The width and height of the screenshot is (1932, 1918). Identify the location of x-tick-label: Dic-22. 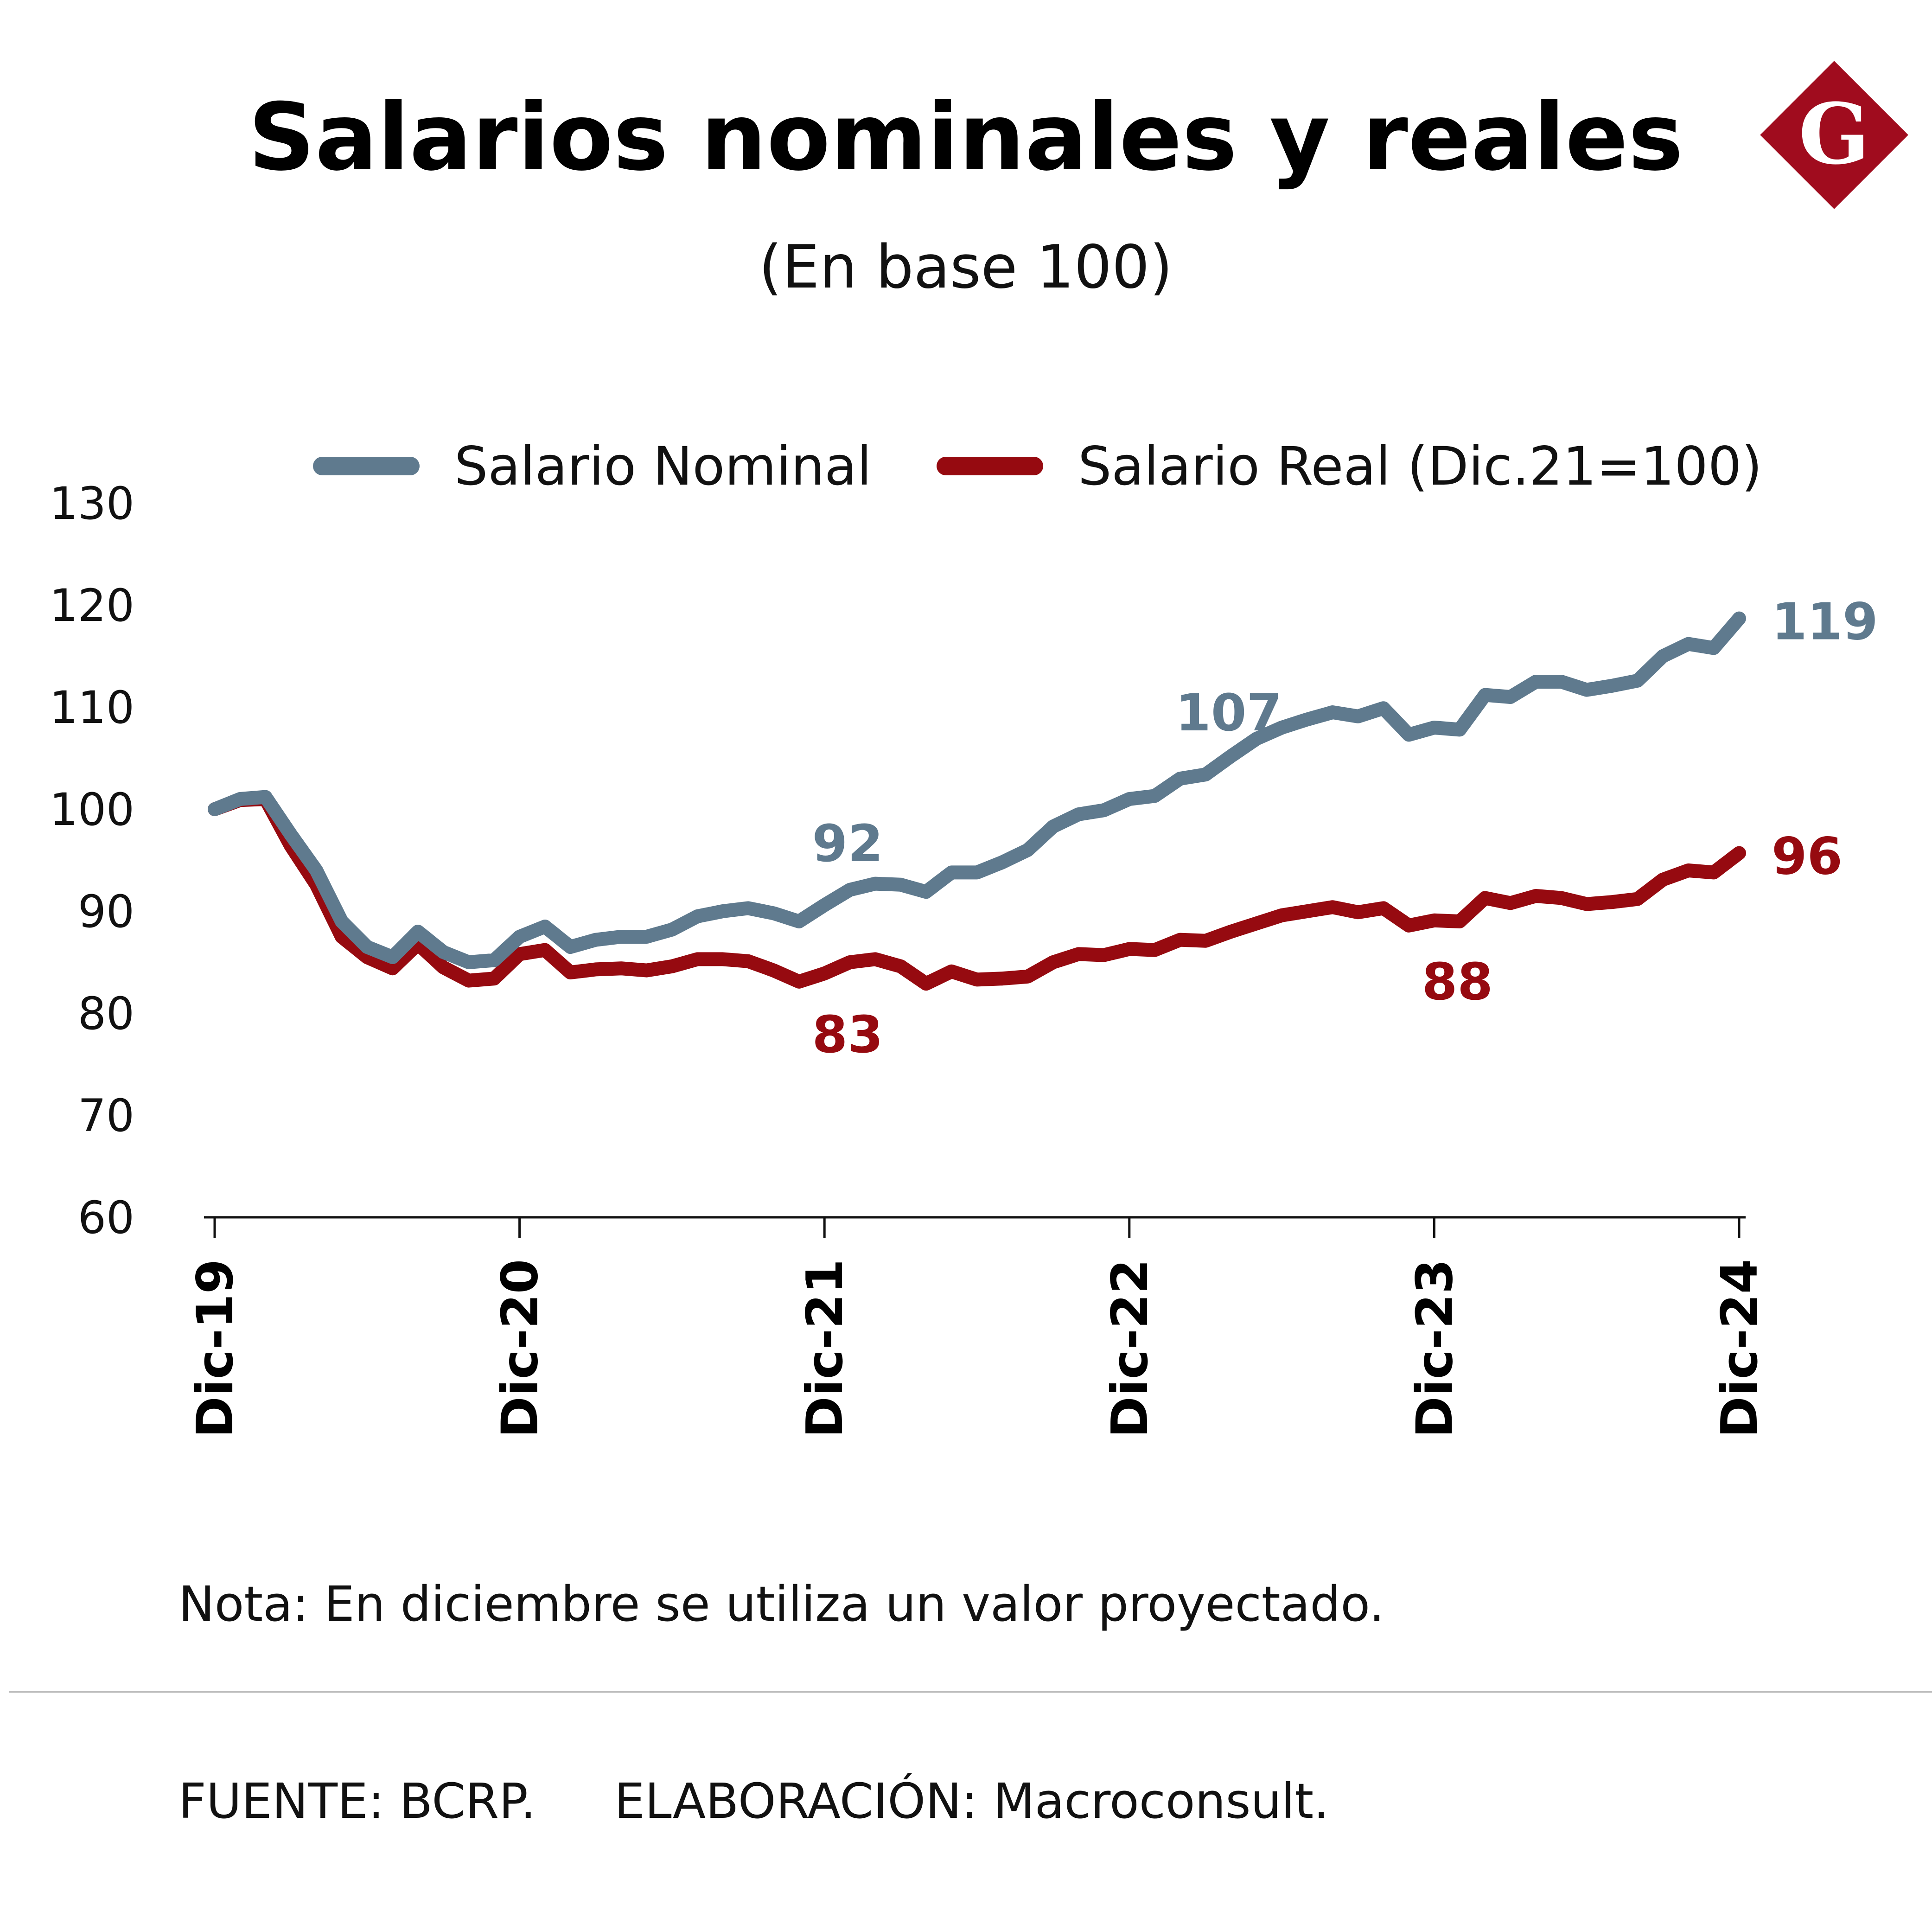
(1130, 1348).